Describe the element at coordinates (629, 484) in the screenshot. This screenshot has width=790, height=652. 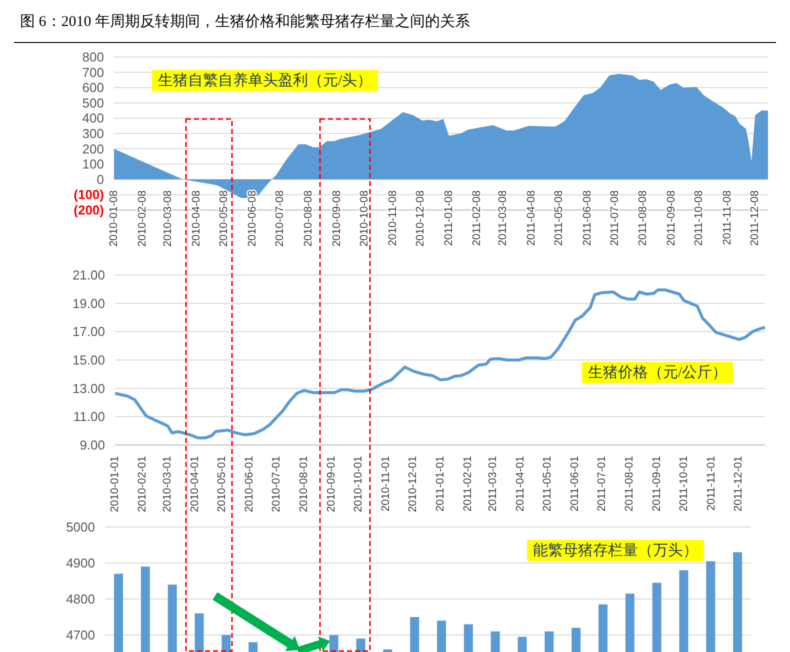
I see `x-tick-label: 2011-08-01` at that location.